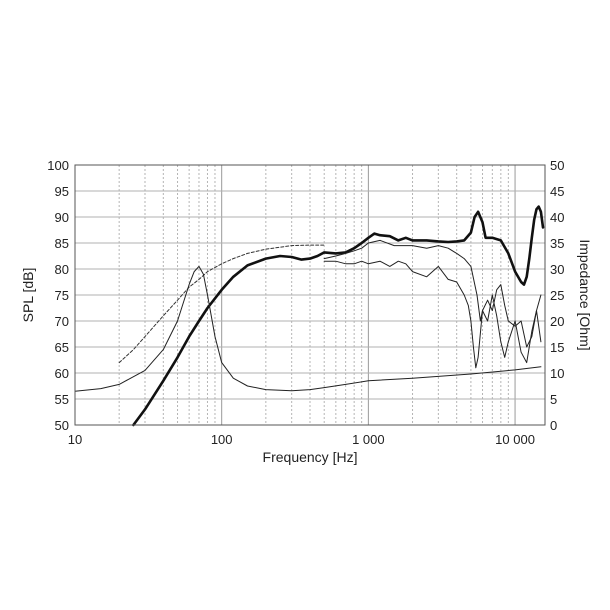 This screenshot has height=610, width=610. What do you see at coordinates (557, 373) in the screenshot?
I see `right-y-tick-label: 10` at bounding box center [557, 373].